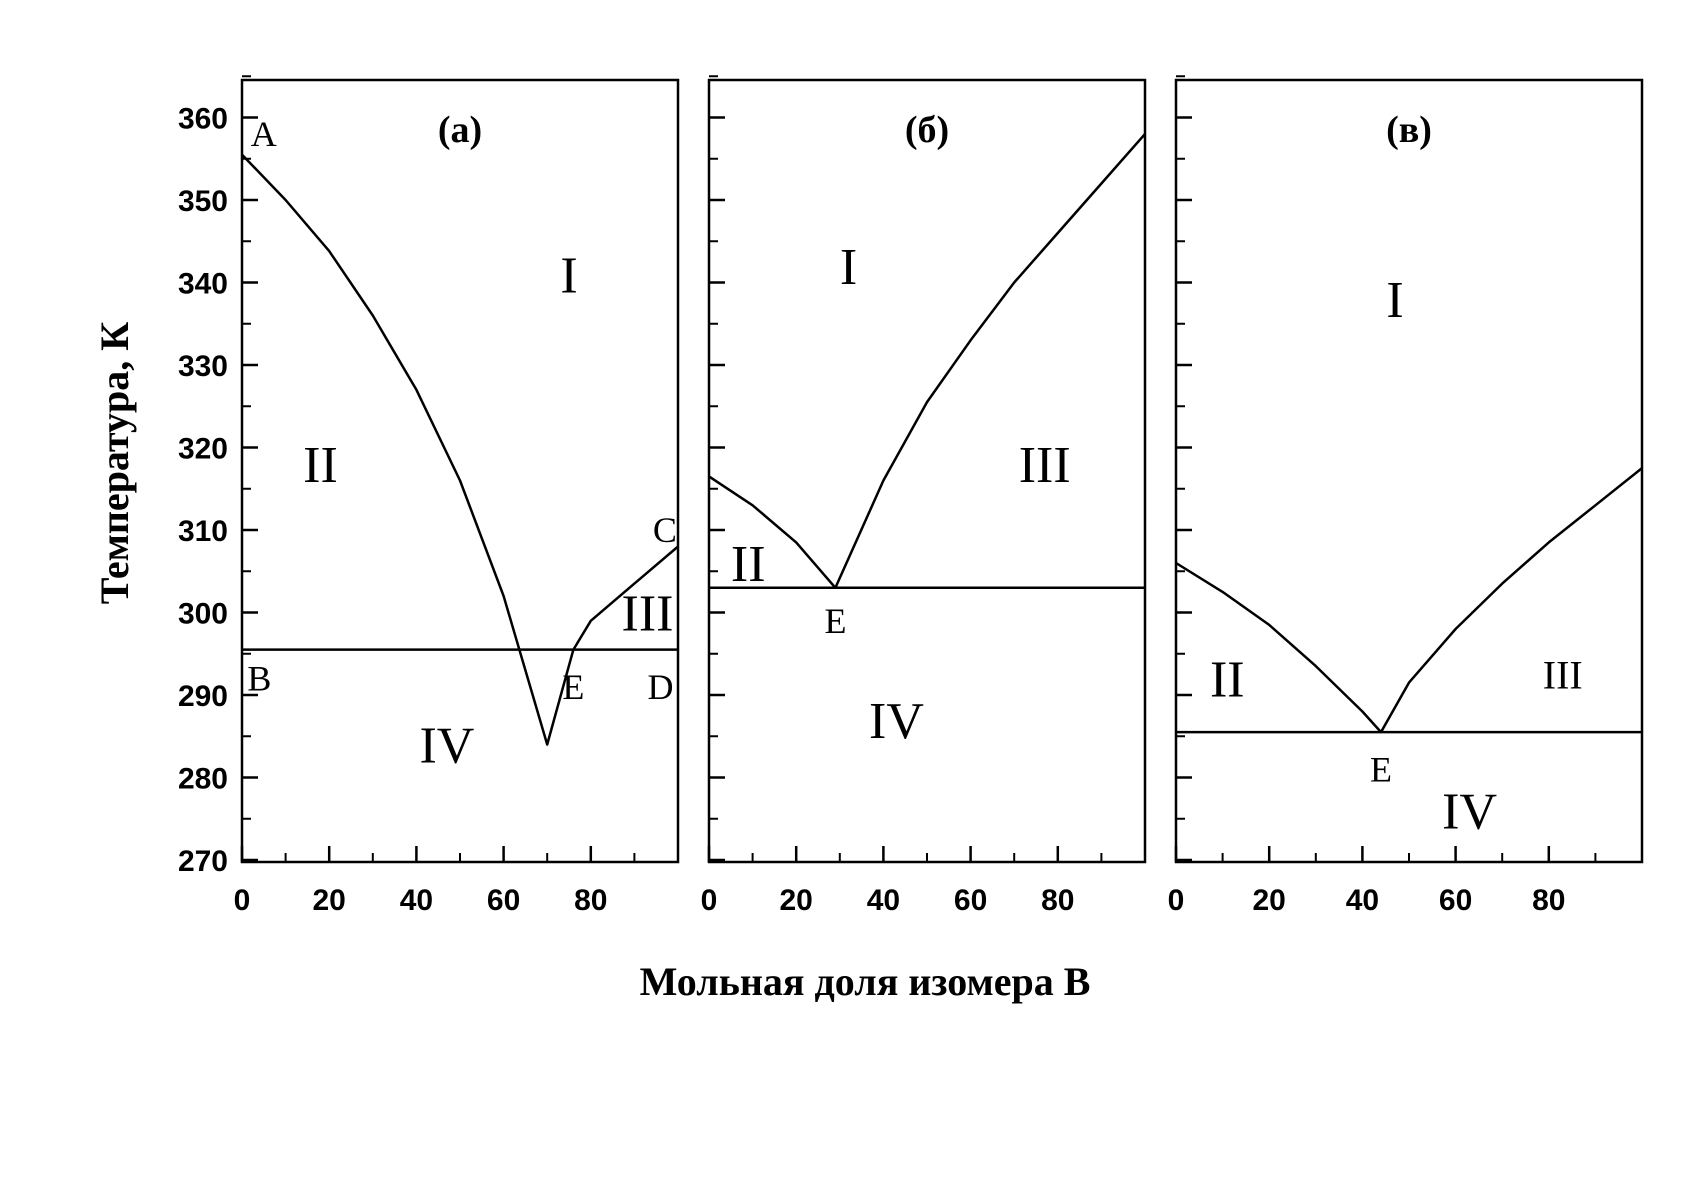 This screenshot has width=1703, height=1190. What do you see at coordinates (203, 284) in the screenshot?
I see `y-tick-label: 340` at bounding box center [203, 284].